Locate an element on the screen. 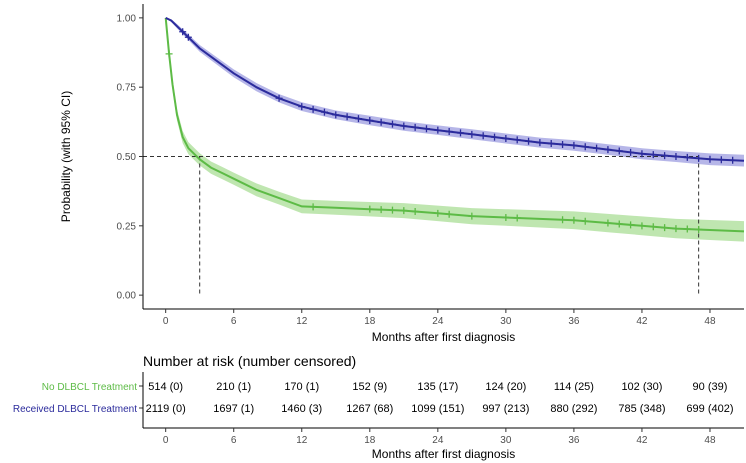 The width and height of the screenshot is (746, 463). risk-x-tick-label: 12 is located at coordinates (302, 440).